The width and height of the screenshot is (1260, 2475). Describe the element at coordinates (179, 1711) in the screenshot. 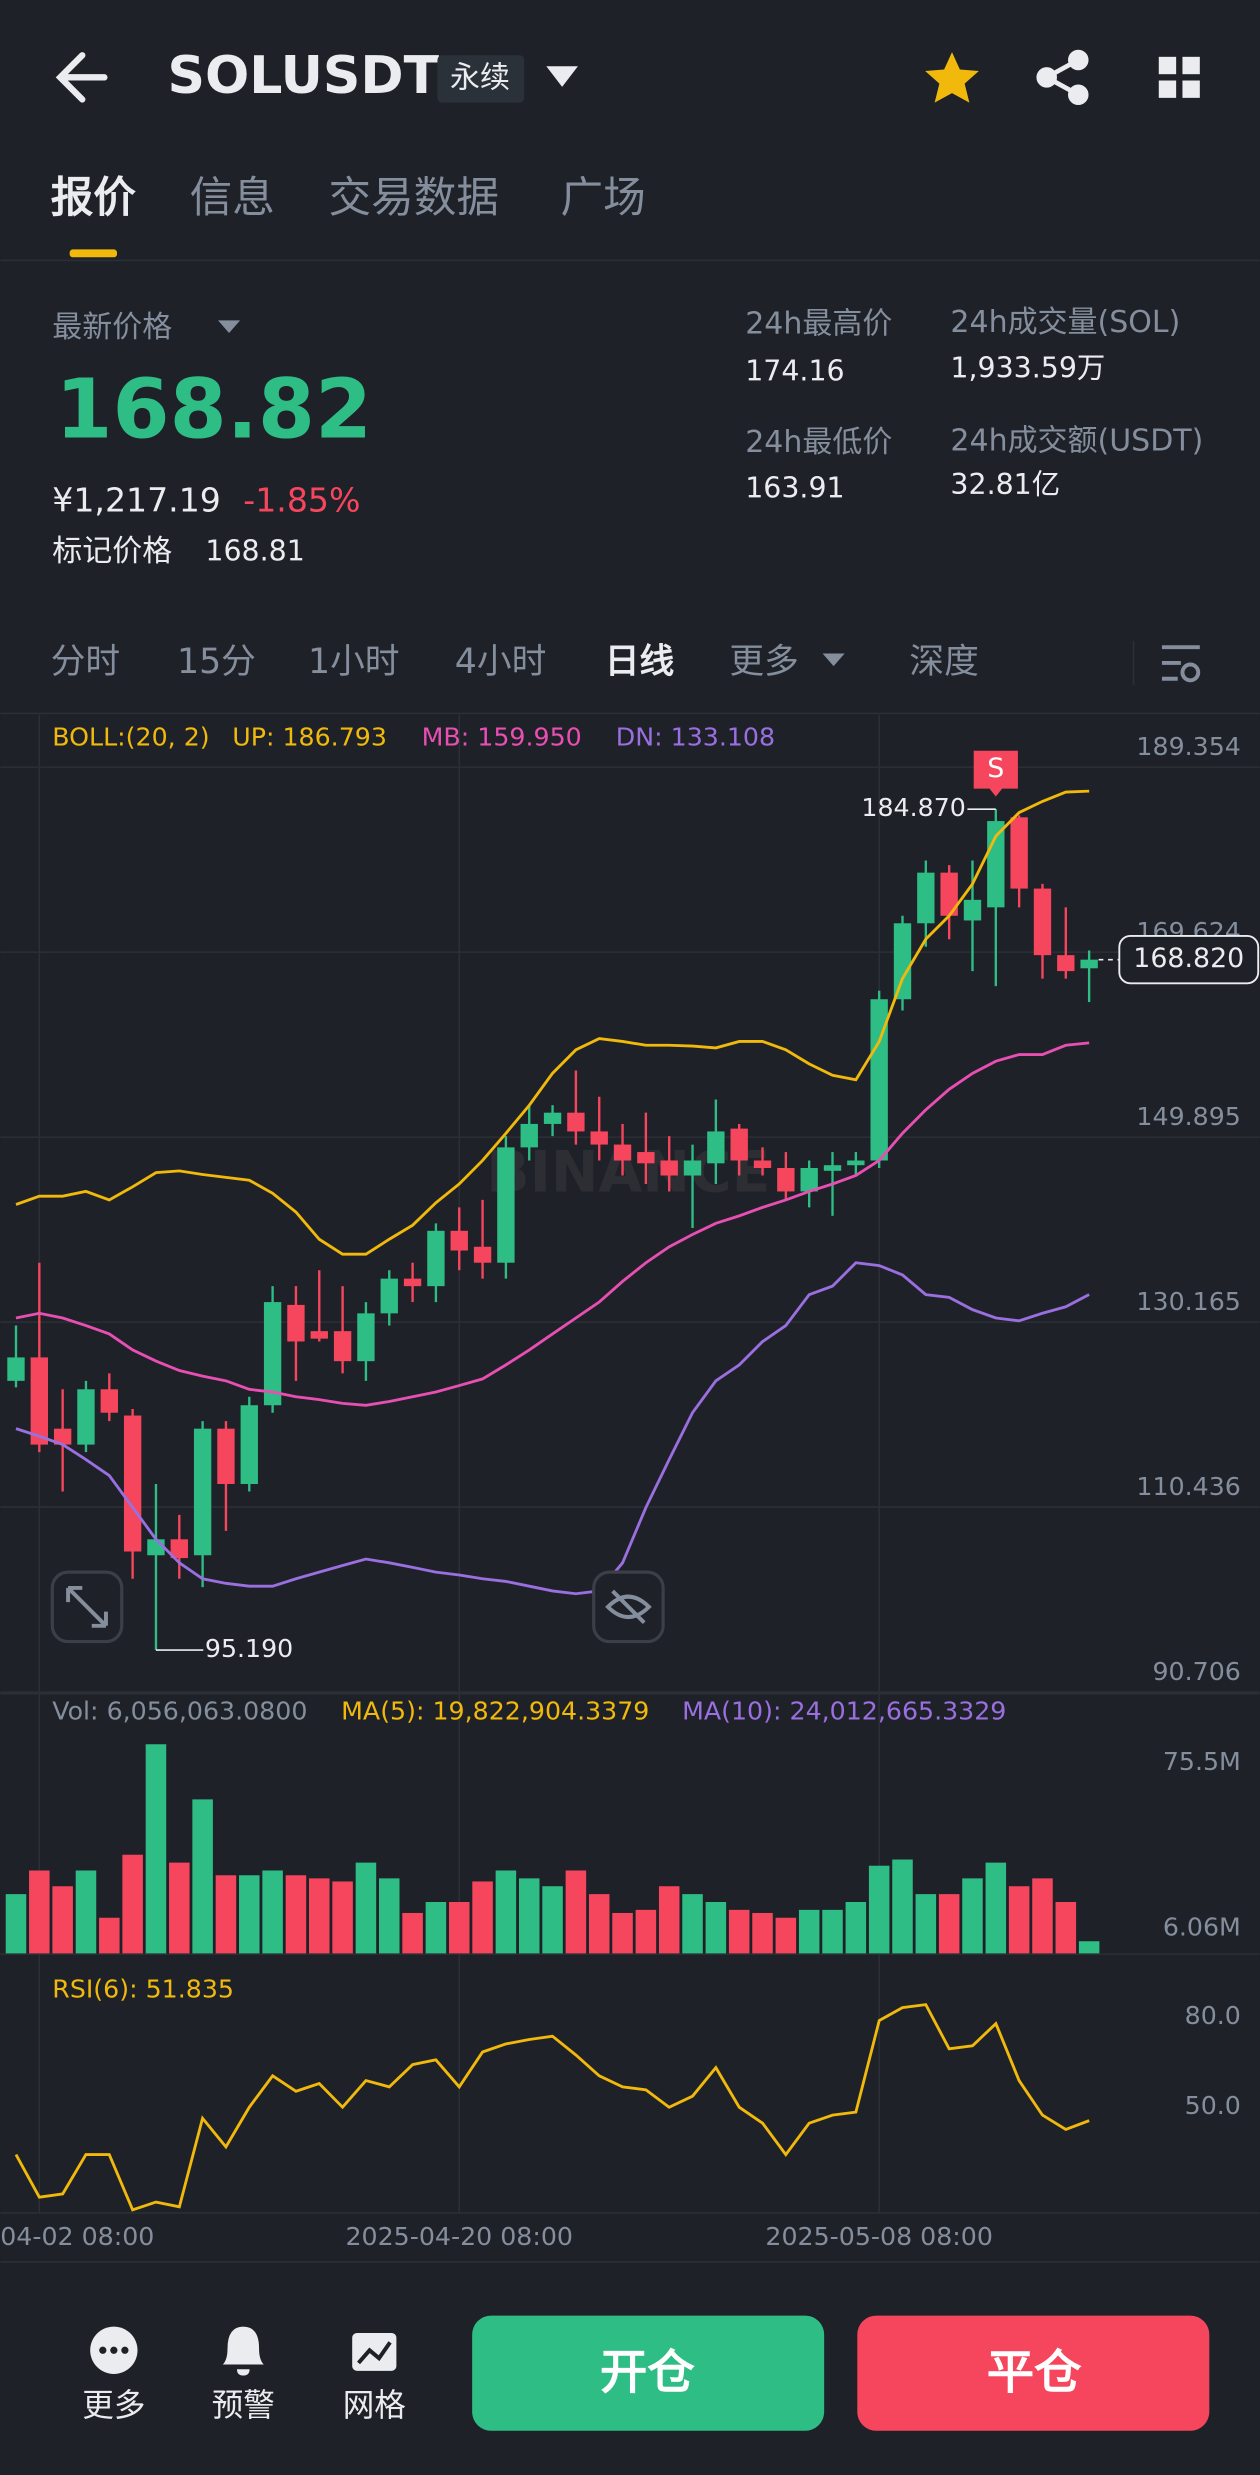

I see `volume-label: Vol: 6,056,063.0800` at that location.